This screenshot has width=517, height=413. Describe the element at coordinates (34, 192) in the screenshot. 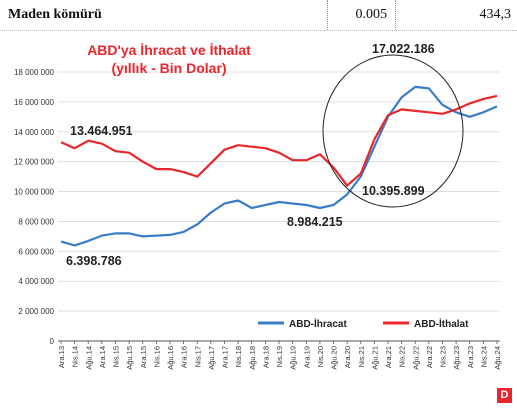

I see `y-tick-label: 10 000 000` at that location.